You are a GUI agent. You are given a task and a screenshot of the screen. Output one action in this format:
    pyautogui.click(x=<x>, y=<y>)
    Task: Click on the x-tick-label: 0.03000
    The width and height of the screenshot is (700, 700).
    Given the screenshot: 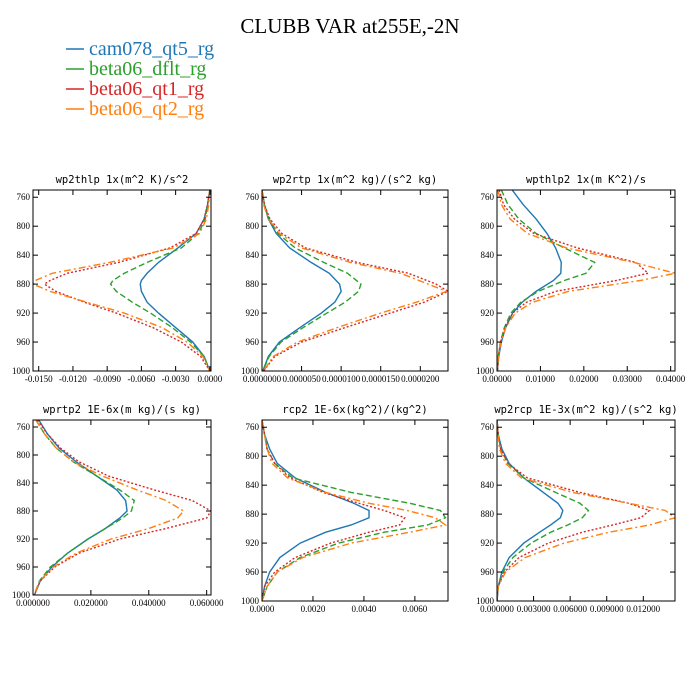 What is the action you would take?
    pyautogui.click(x=628, y=379)
    